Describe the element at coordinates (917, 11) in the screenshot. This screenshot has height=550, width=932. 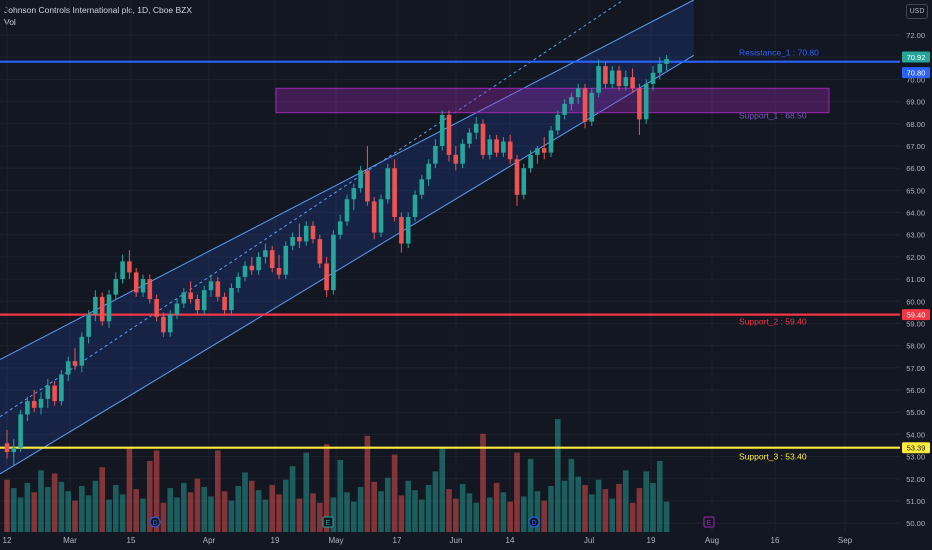
I see `currency-button: USD` at that location.